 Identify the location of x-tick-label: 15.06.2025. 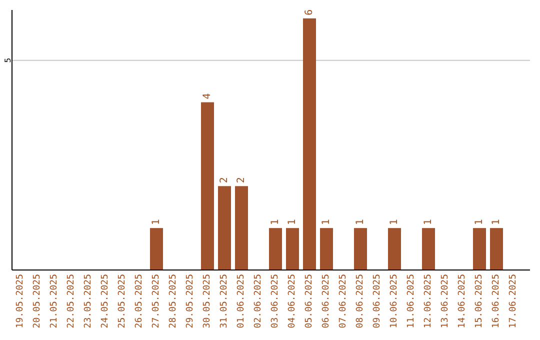
(479, 301).